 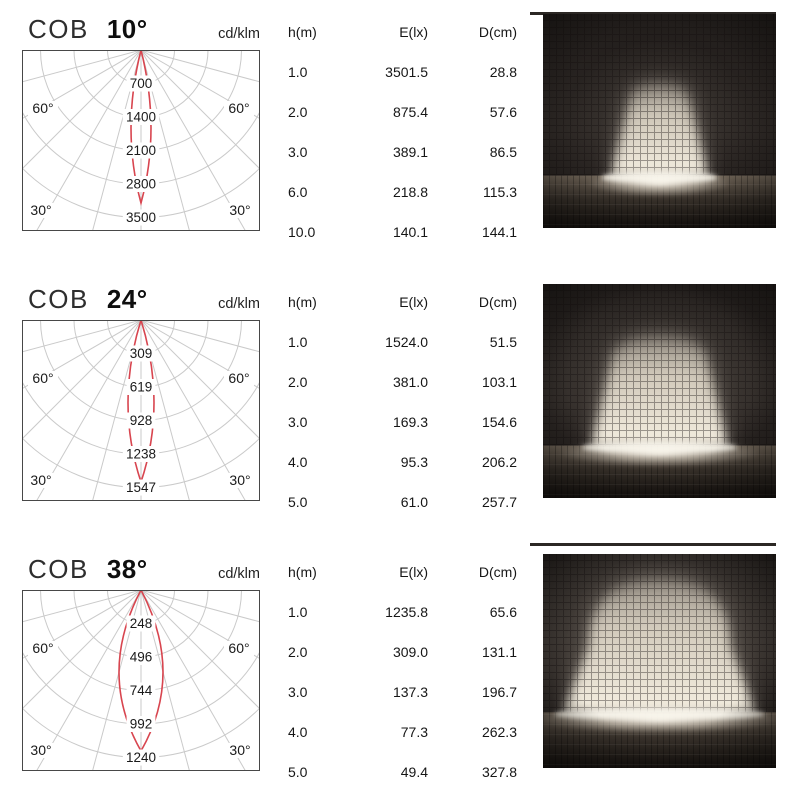 I want to click on polar-diagram-svg: 248 496 744 992 1240 60° 60° 30° 30°, so click(x=141, y=680).